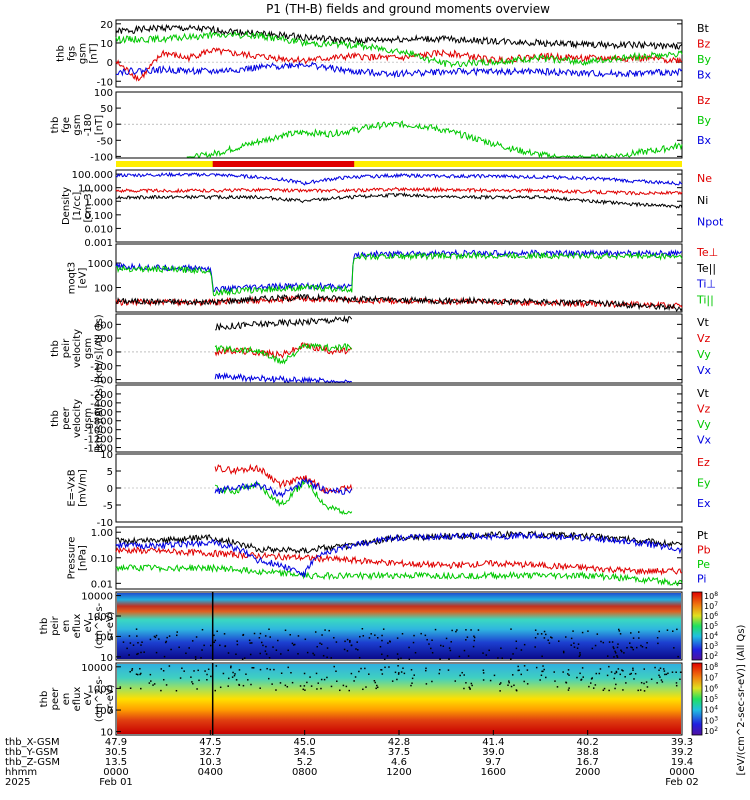  What do you see at coordinates (305, 762) in the screenshot?
I see `x-tick-label: 5.2` at bounding box center [305, 762].